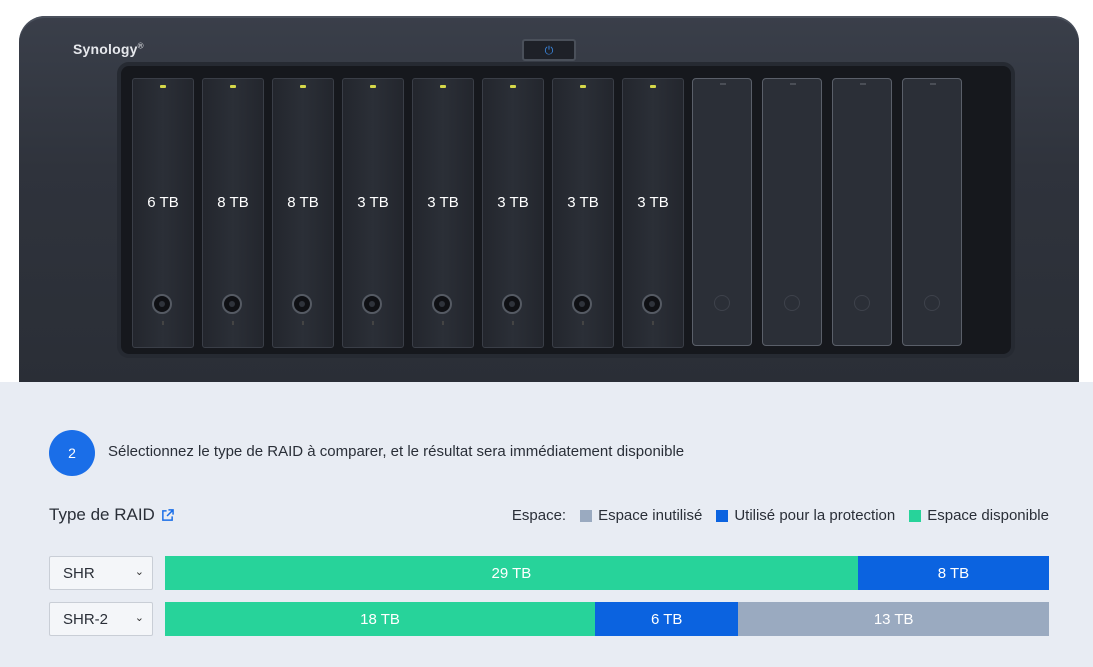 The width and height of the screenshot is (1093, 667). Describe the element at coordinates (101, 573) in the screenshot. I see `raid-type-select: SHR ⌄` at that location.